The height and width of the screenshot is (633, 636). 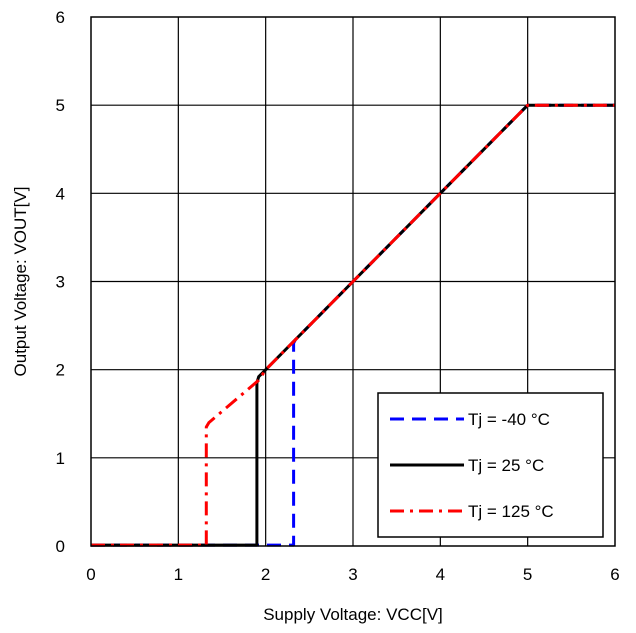 I want to click on x-tick-label: 3, so click(x=352, y=574).